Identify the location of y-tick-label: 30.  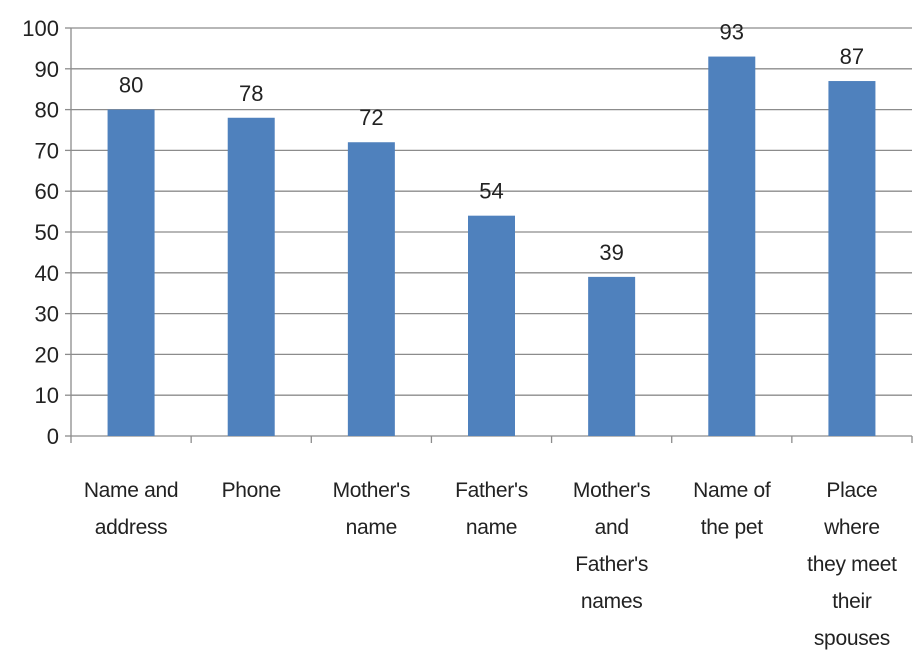
(47, 314).